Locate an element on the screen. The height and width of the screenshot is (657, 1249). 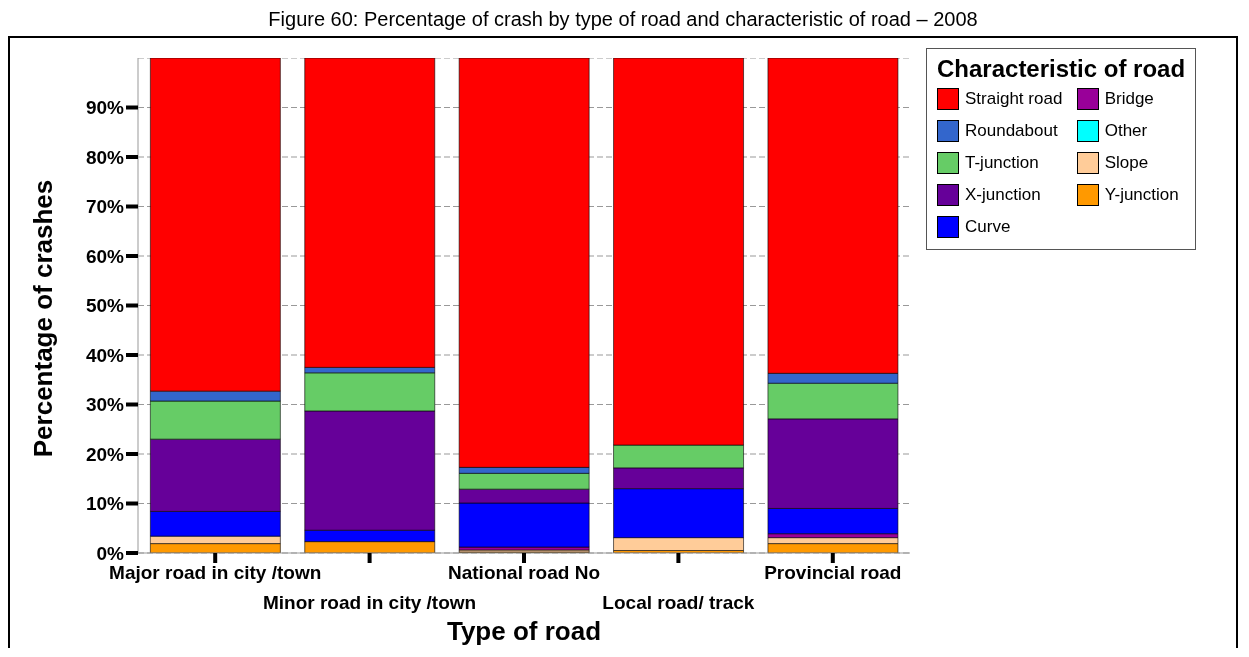
y-tick-label: 70% is located at coordinates (105, 207).